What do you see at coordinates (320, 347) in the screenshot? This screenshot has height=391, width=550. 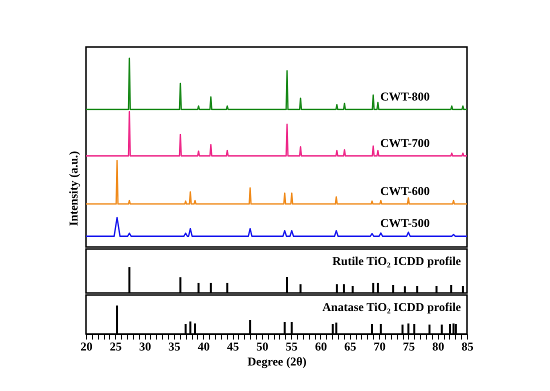 I see `x-tick-label: 60` at bounding box center [320, 347].